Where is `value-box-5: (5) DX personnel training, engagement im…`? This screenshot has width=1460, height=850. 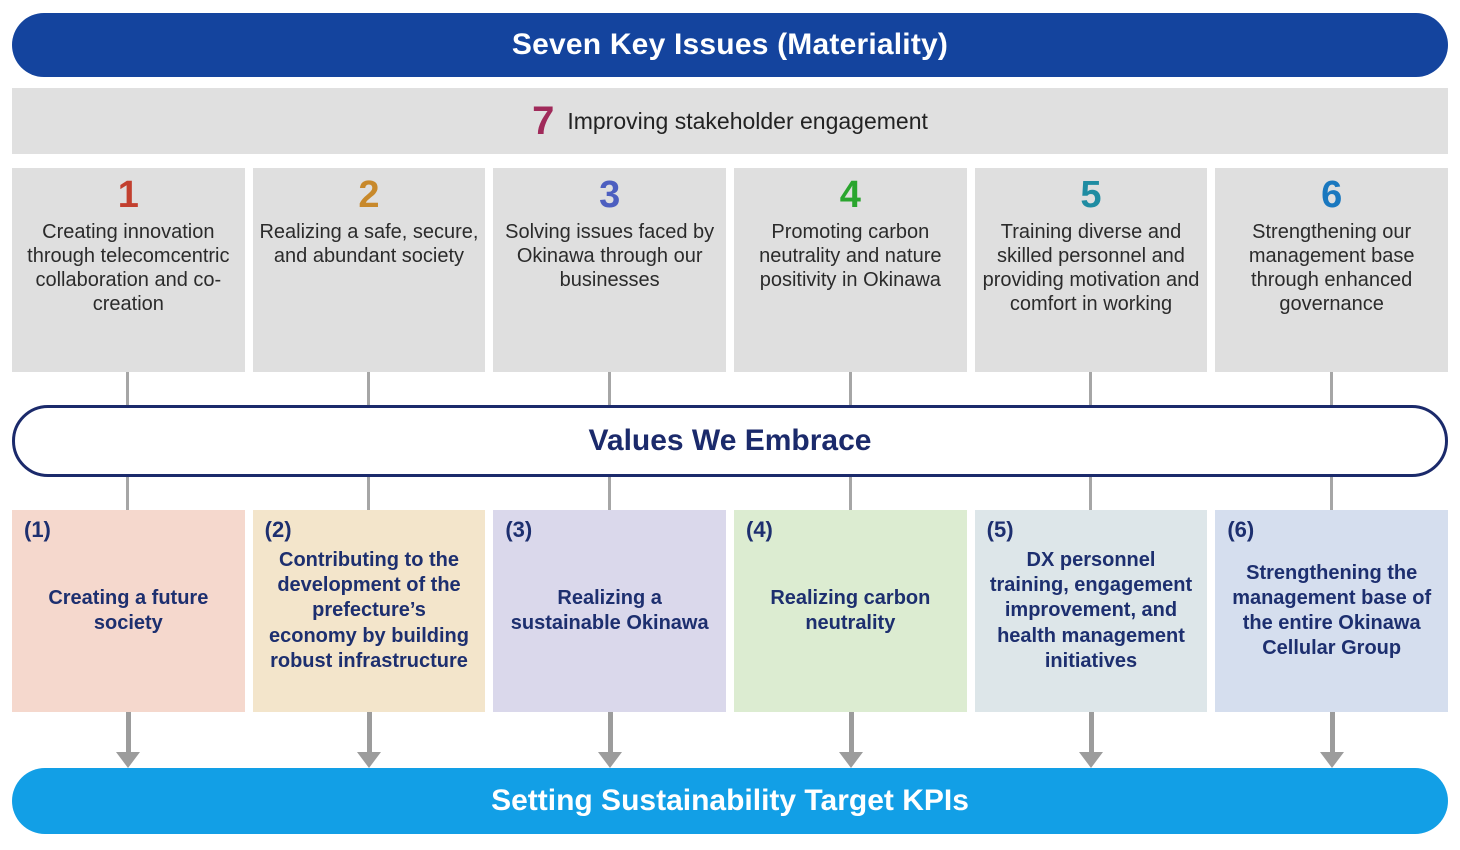 value-box-5: (5) DX personnel training, engagement im… is located at coordinates (1091, 611).